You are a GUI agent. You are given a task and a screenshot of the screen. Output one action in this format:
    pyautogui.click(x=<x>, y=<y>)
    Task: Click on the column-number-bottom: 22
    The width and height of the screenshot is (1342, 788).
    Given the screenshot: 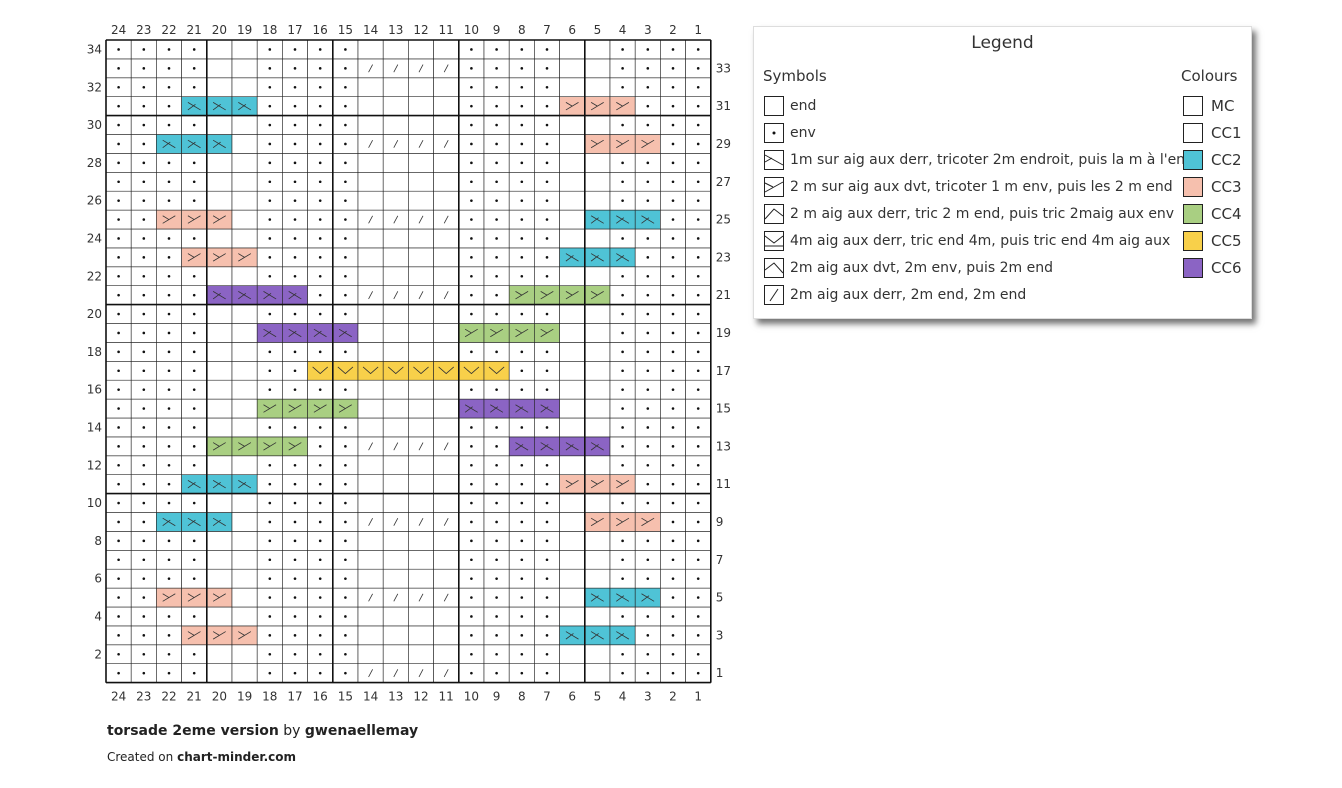 What is the action you would take?
    pyautogui.click(x=168, y=697)
    